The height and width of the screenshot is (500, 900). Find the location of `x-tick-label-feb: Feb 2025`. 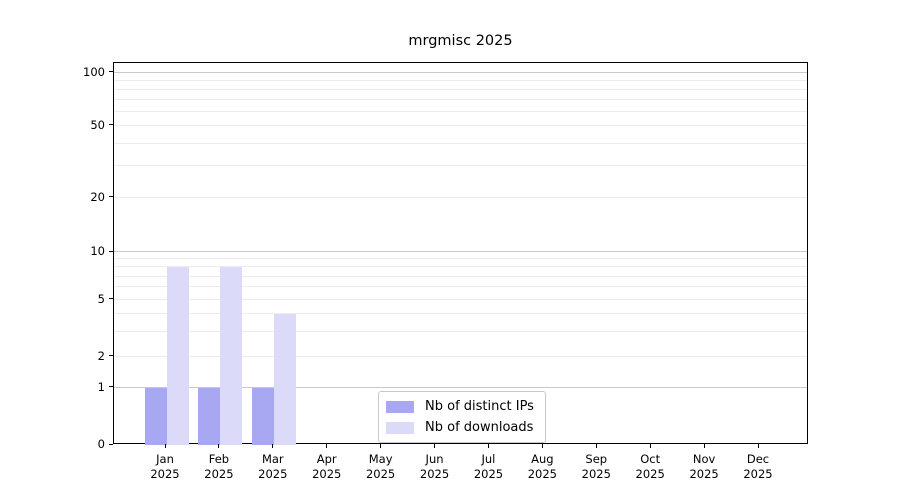

x-tick-label-feb: Feb 2025 is located at coordinates (219, 466).